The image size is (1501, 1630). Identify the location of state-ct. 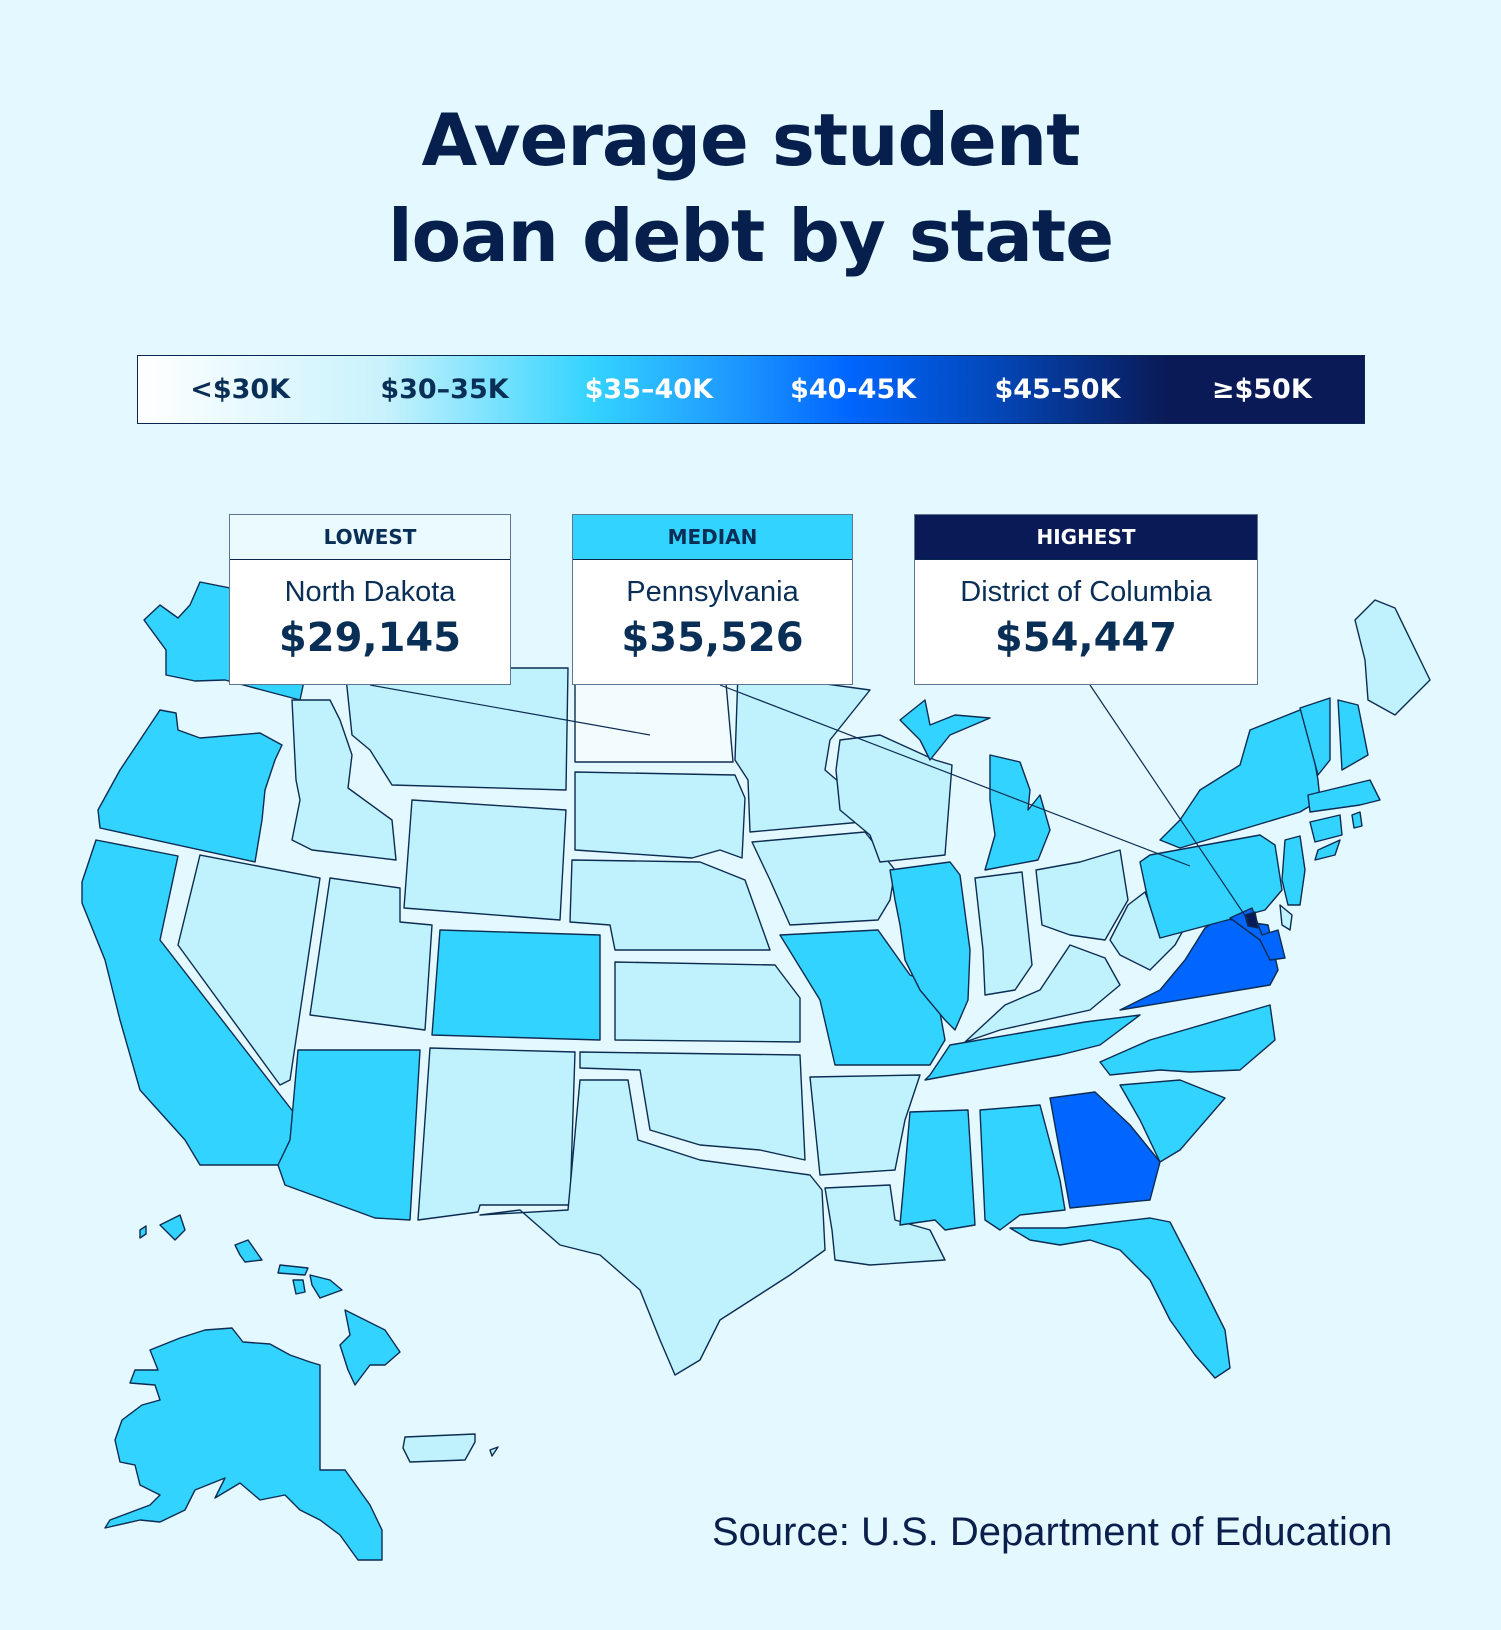
(1326, 828).